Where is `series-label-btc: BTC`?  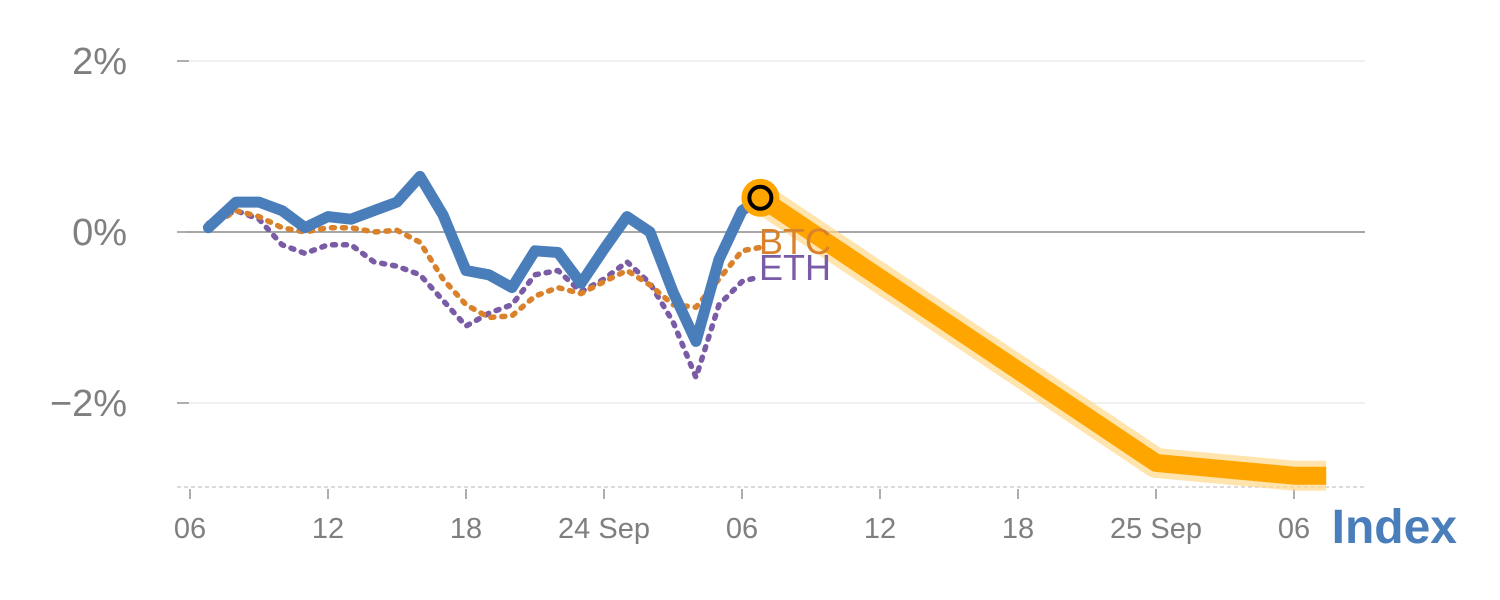
series-label-btc: BTC is located at coordinates (795, 241).